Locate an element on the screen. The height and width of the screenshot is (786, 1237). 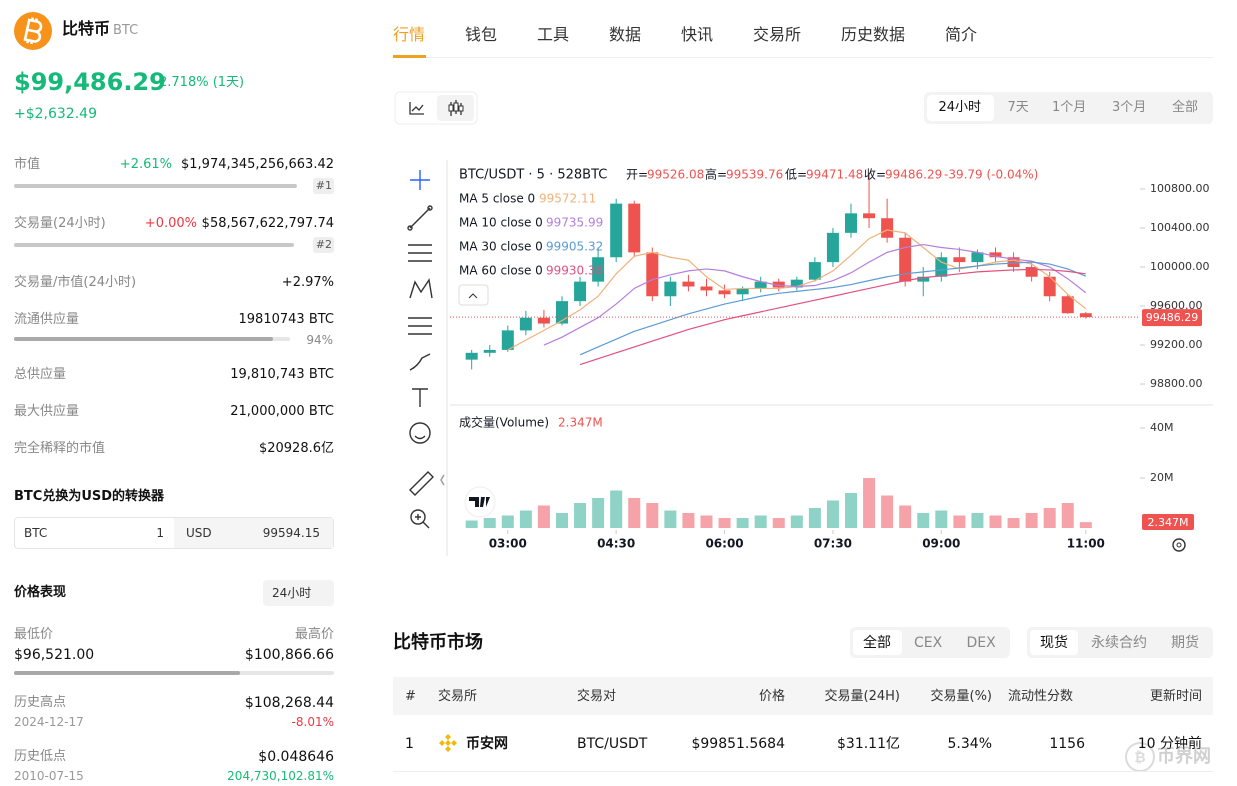
filter: DEX is located at coordinates (981, 643).